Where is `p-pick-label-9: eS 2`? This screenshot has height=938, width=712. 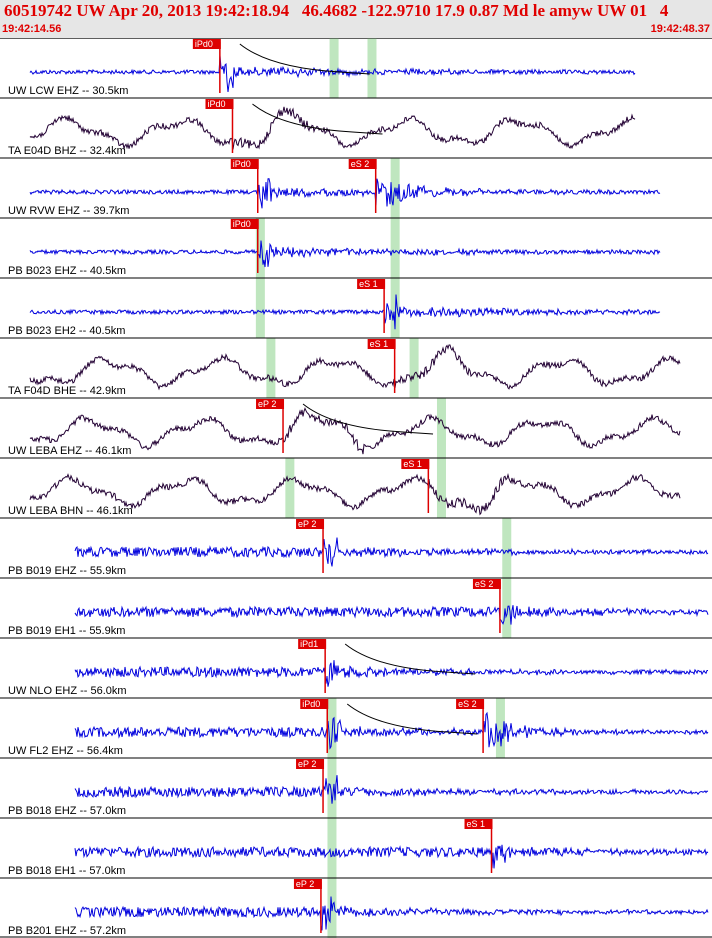 p-pick-label-9: eS 2 is located at coordinates (484, 584).